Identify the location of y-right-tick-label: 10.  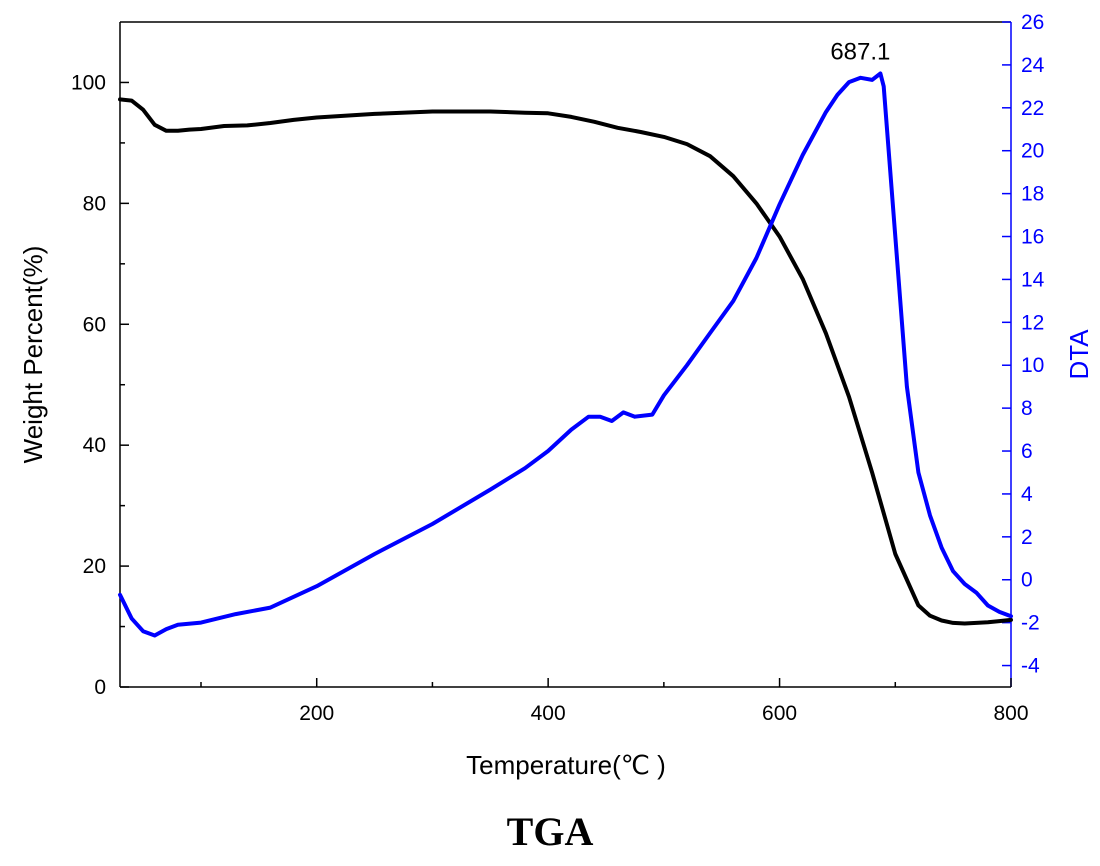
(1032, 365).